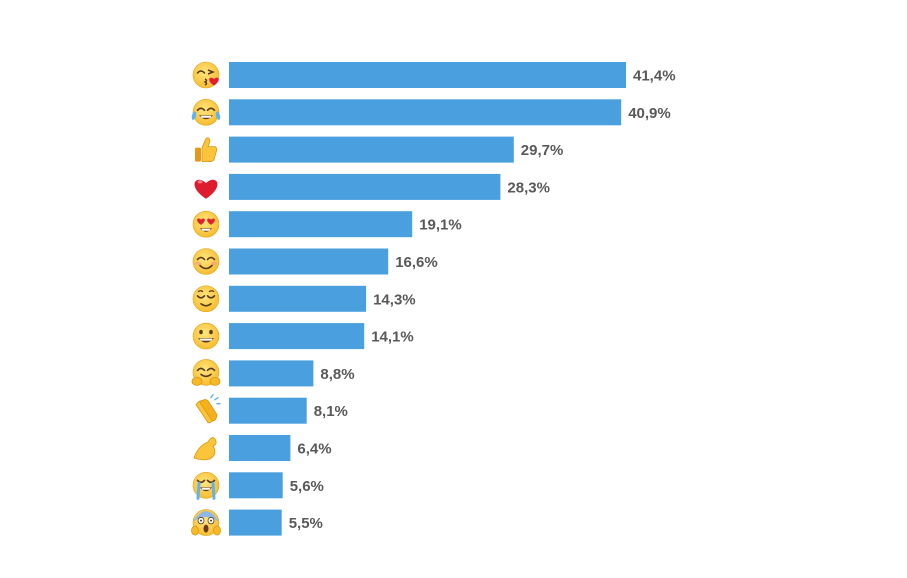  I want to click on data-label-face-screaming-in-fear: 5,5%, so click(306, 523).